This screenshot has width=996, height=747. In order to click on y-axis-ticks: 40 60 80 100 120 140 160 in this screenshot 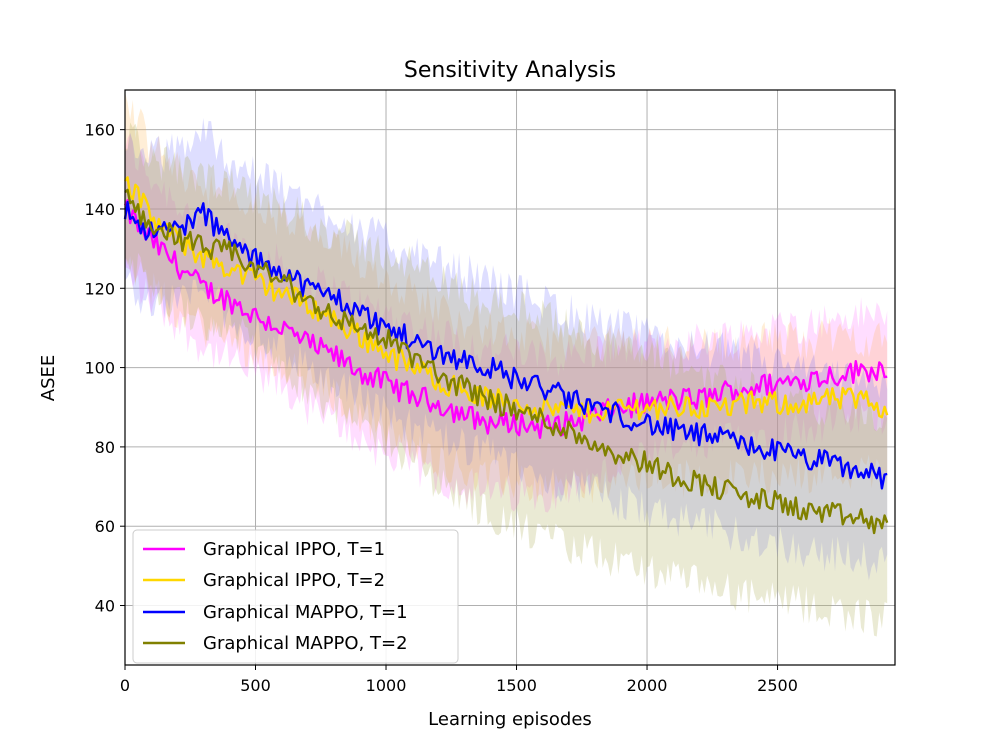, I will do `click(104, 368)`.